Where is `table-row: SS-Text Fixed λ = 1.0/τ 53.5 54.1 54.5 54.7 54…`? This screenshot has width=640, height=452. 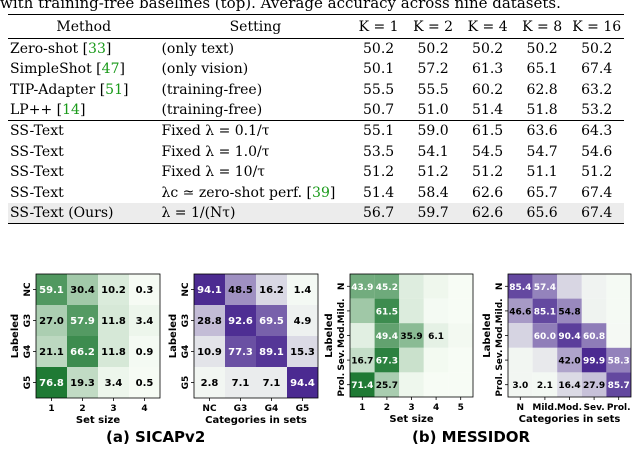 table-row: SS-Text Fixed λ = 1.0/τ 53.5 54.1 54.5 54.7 54… is located at coordinates (316, 151).